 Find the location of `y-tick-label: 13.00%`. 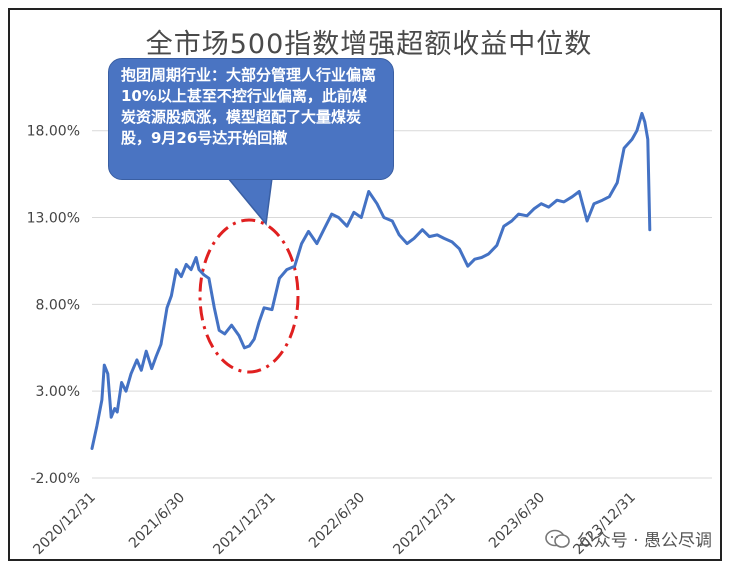

y-tick-label: 13.00% is located at coordinates (53, 219).